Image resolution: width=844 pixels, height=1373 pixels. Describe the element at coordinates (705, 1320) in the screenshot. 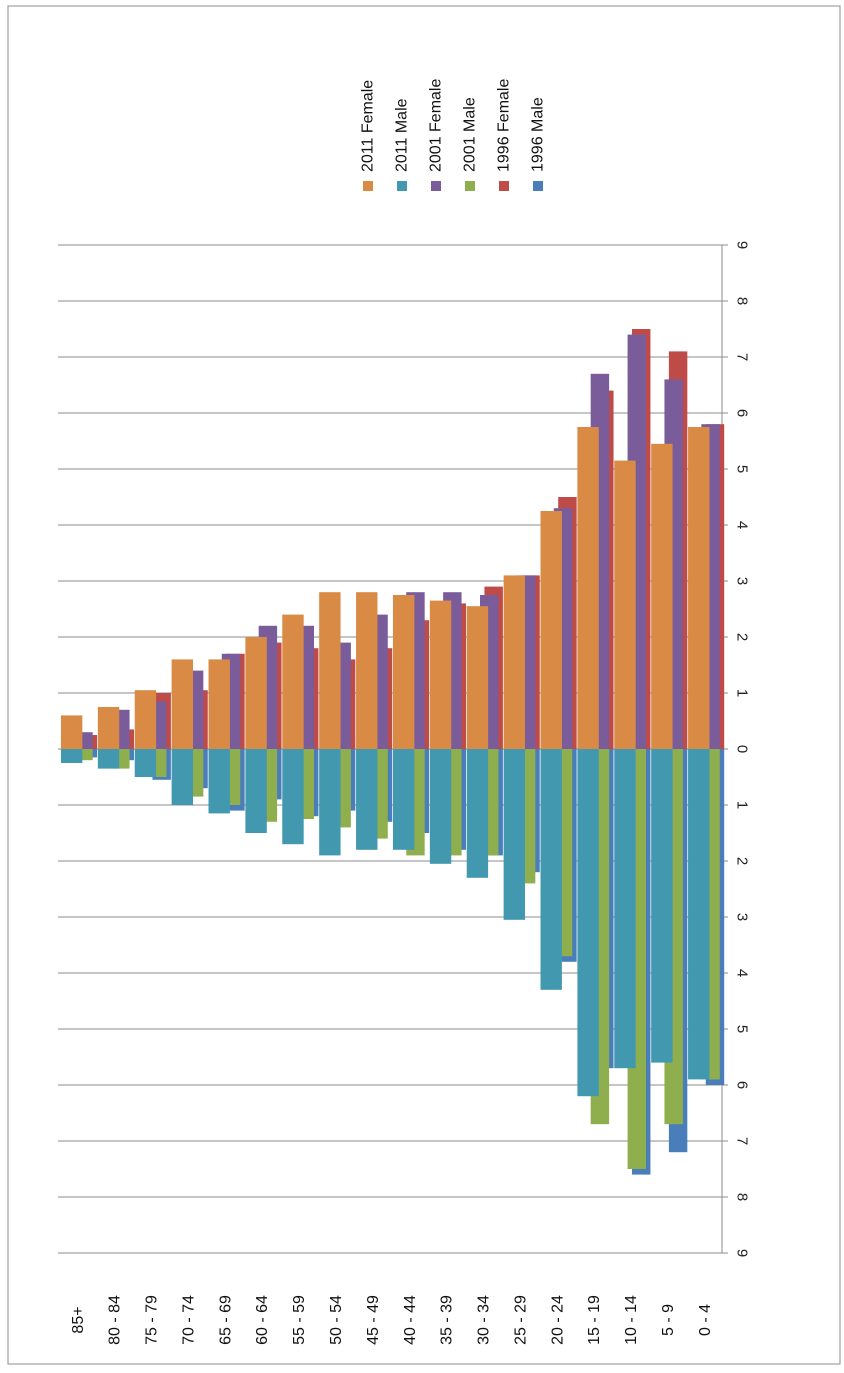

I see `category-label: 0 - 4` at that location.